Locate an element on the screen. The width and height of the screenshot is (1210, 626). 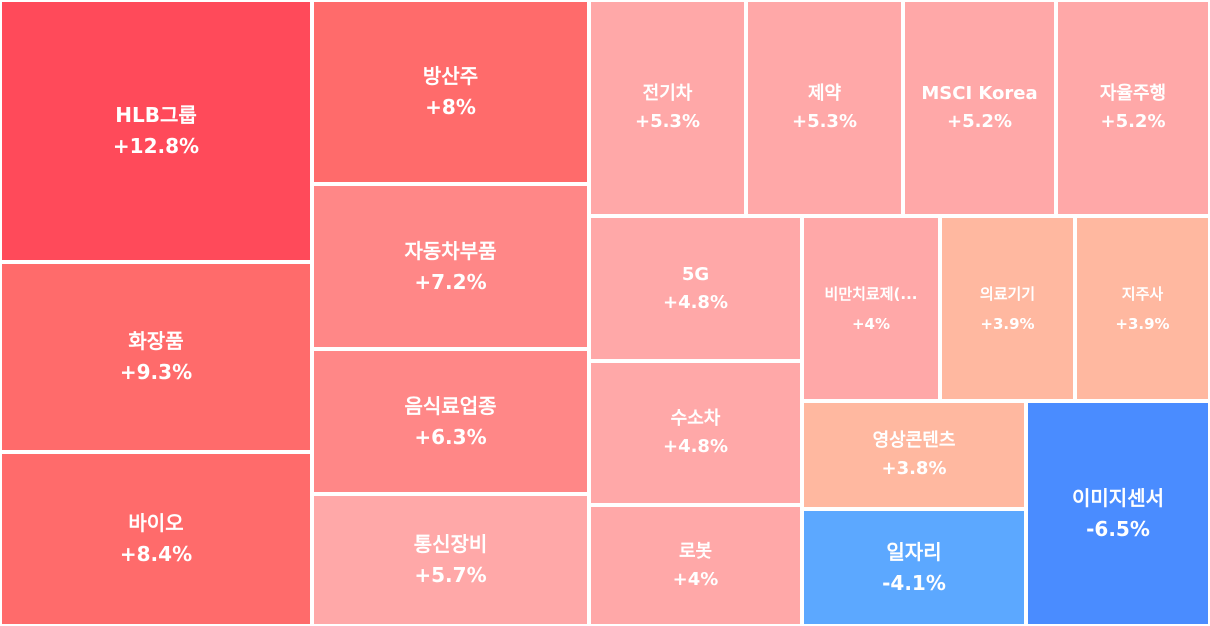
treemap-tile: 로봇 +4% is located at coordinates (695, 565).